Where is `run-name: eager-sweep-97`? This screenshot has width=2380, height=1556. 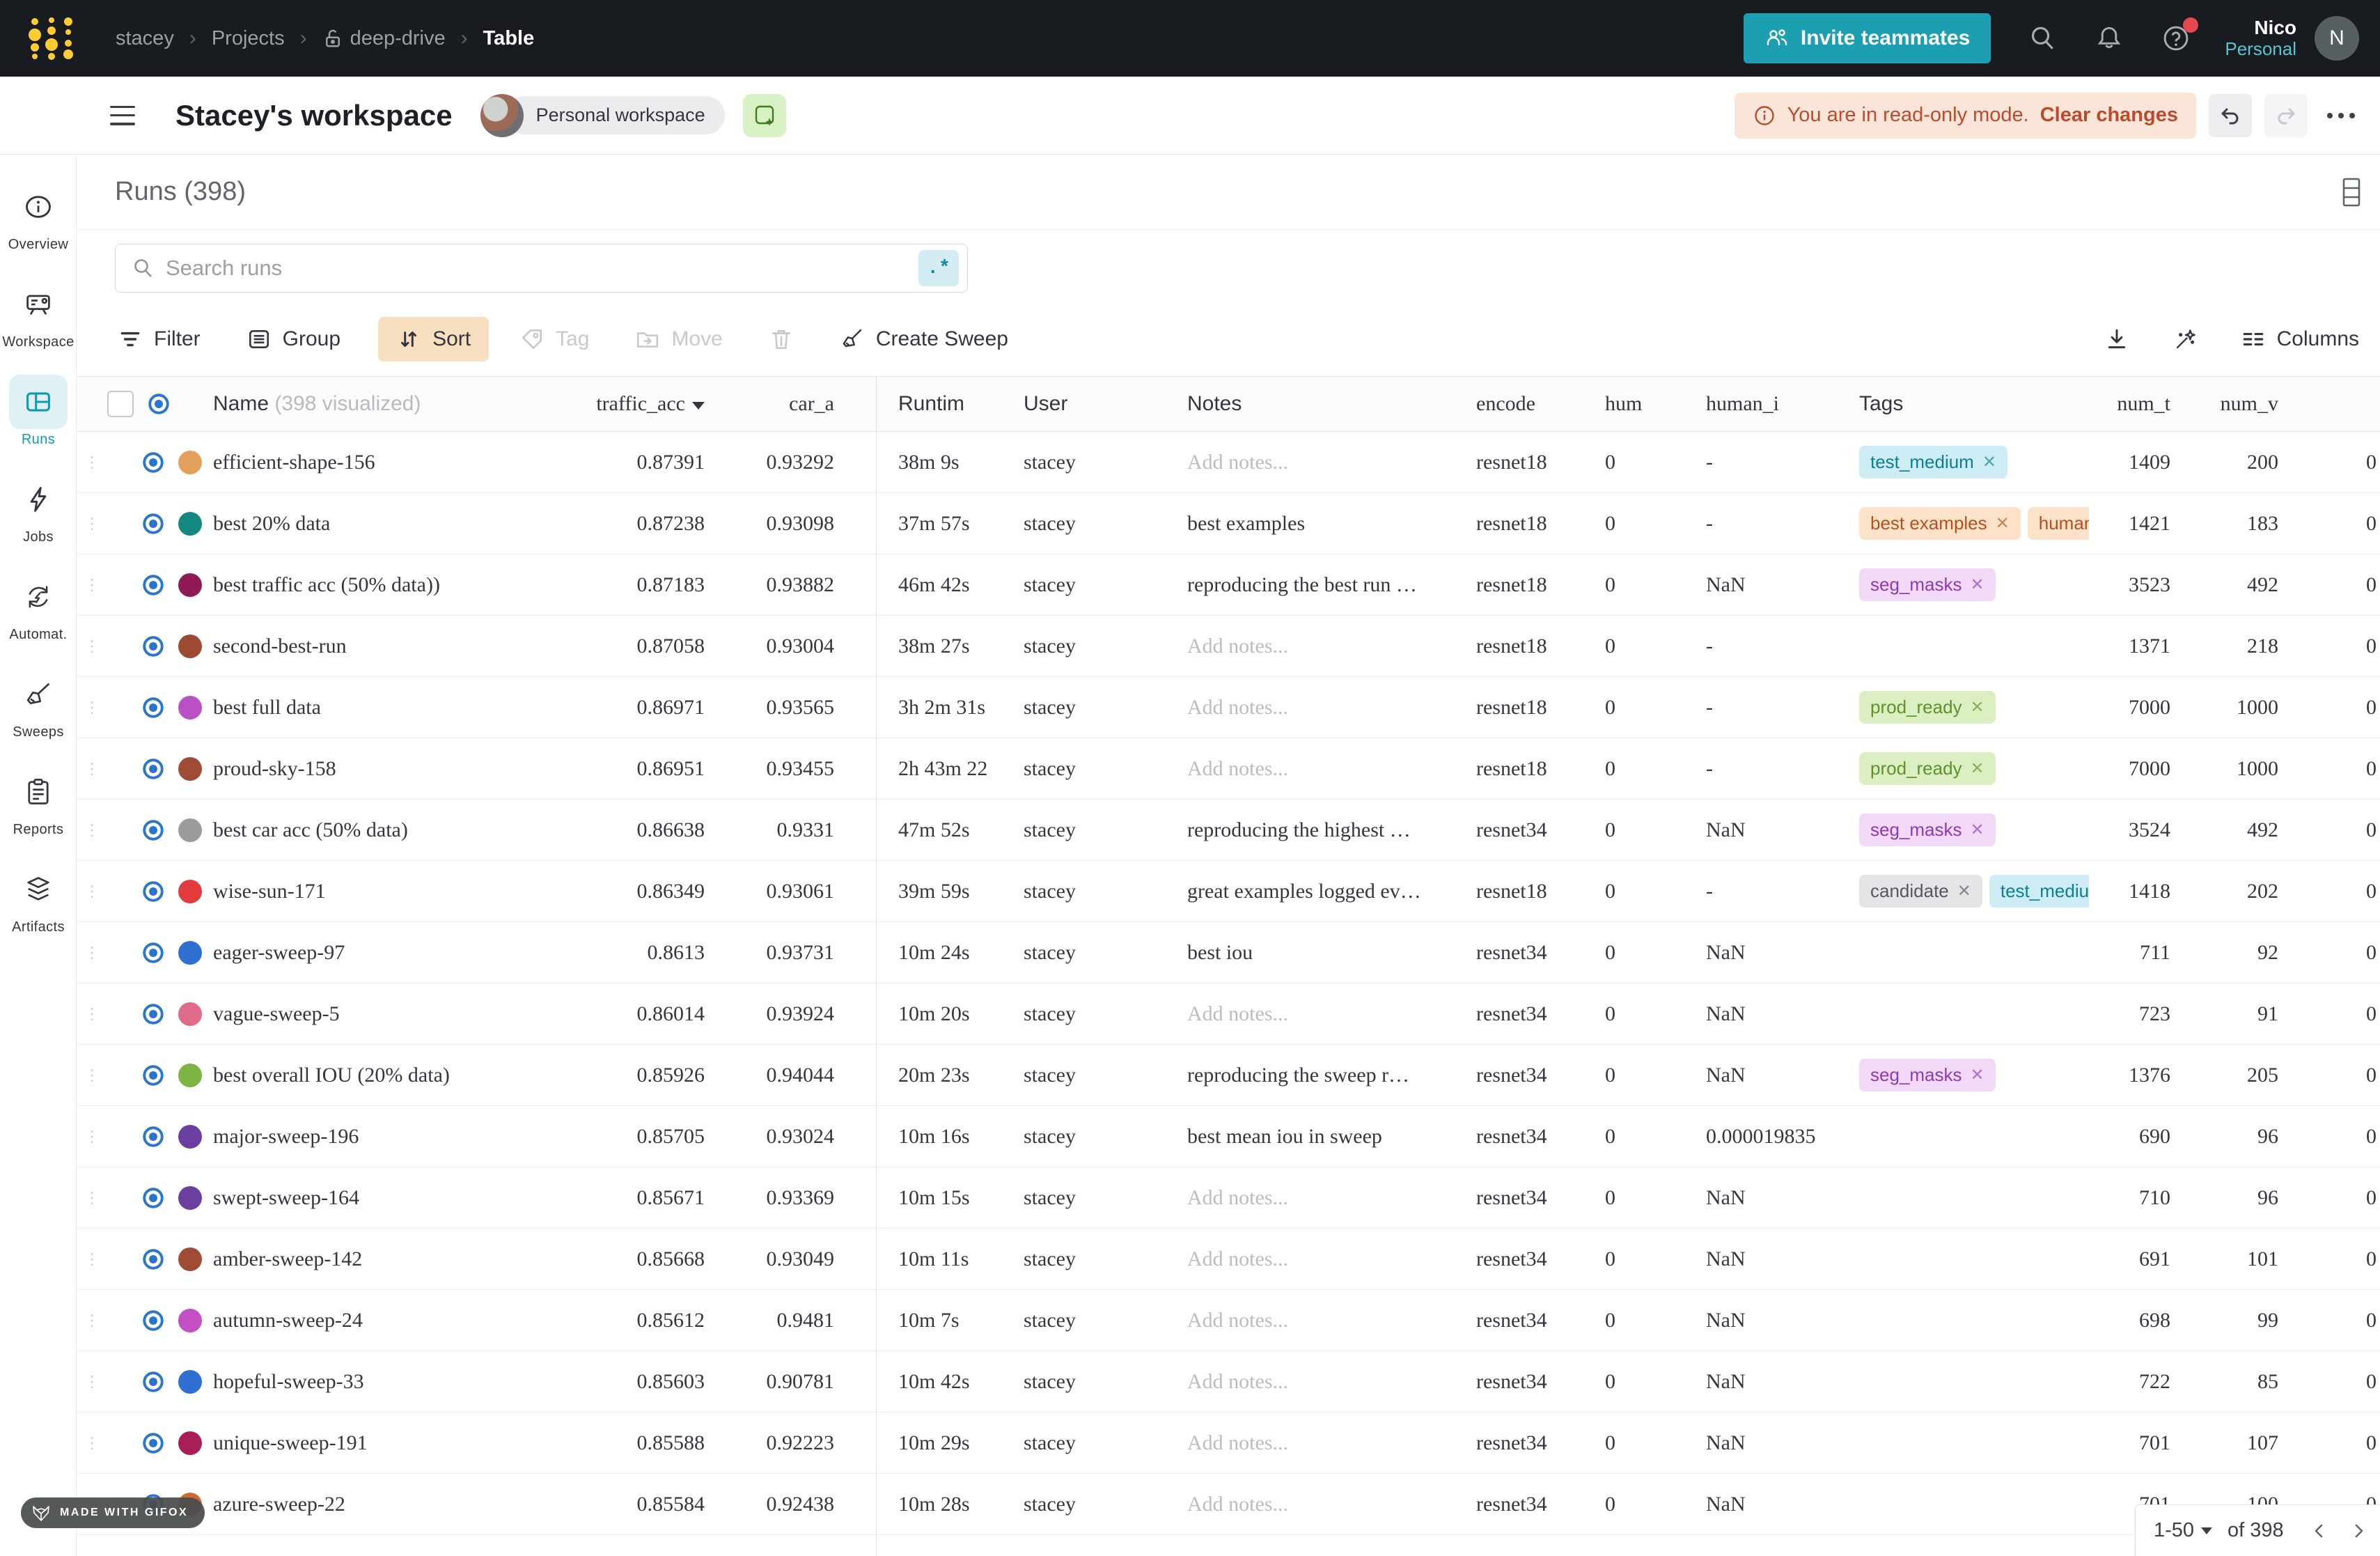 run-name: eager-sweep-97 is located at coordinates (279, 952).